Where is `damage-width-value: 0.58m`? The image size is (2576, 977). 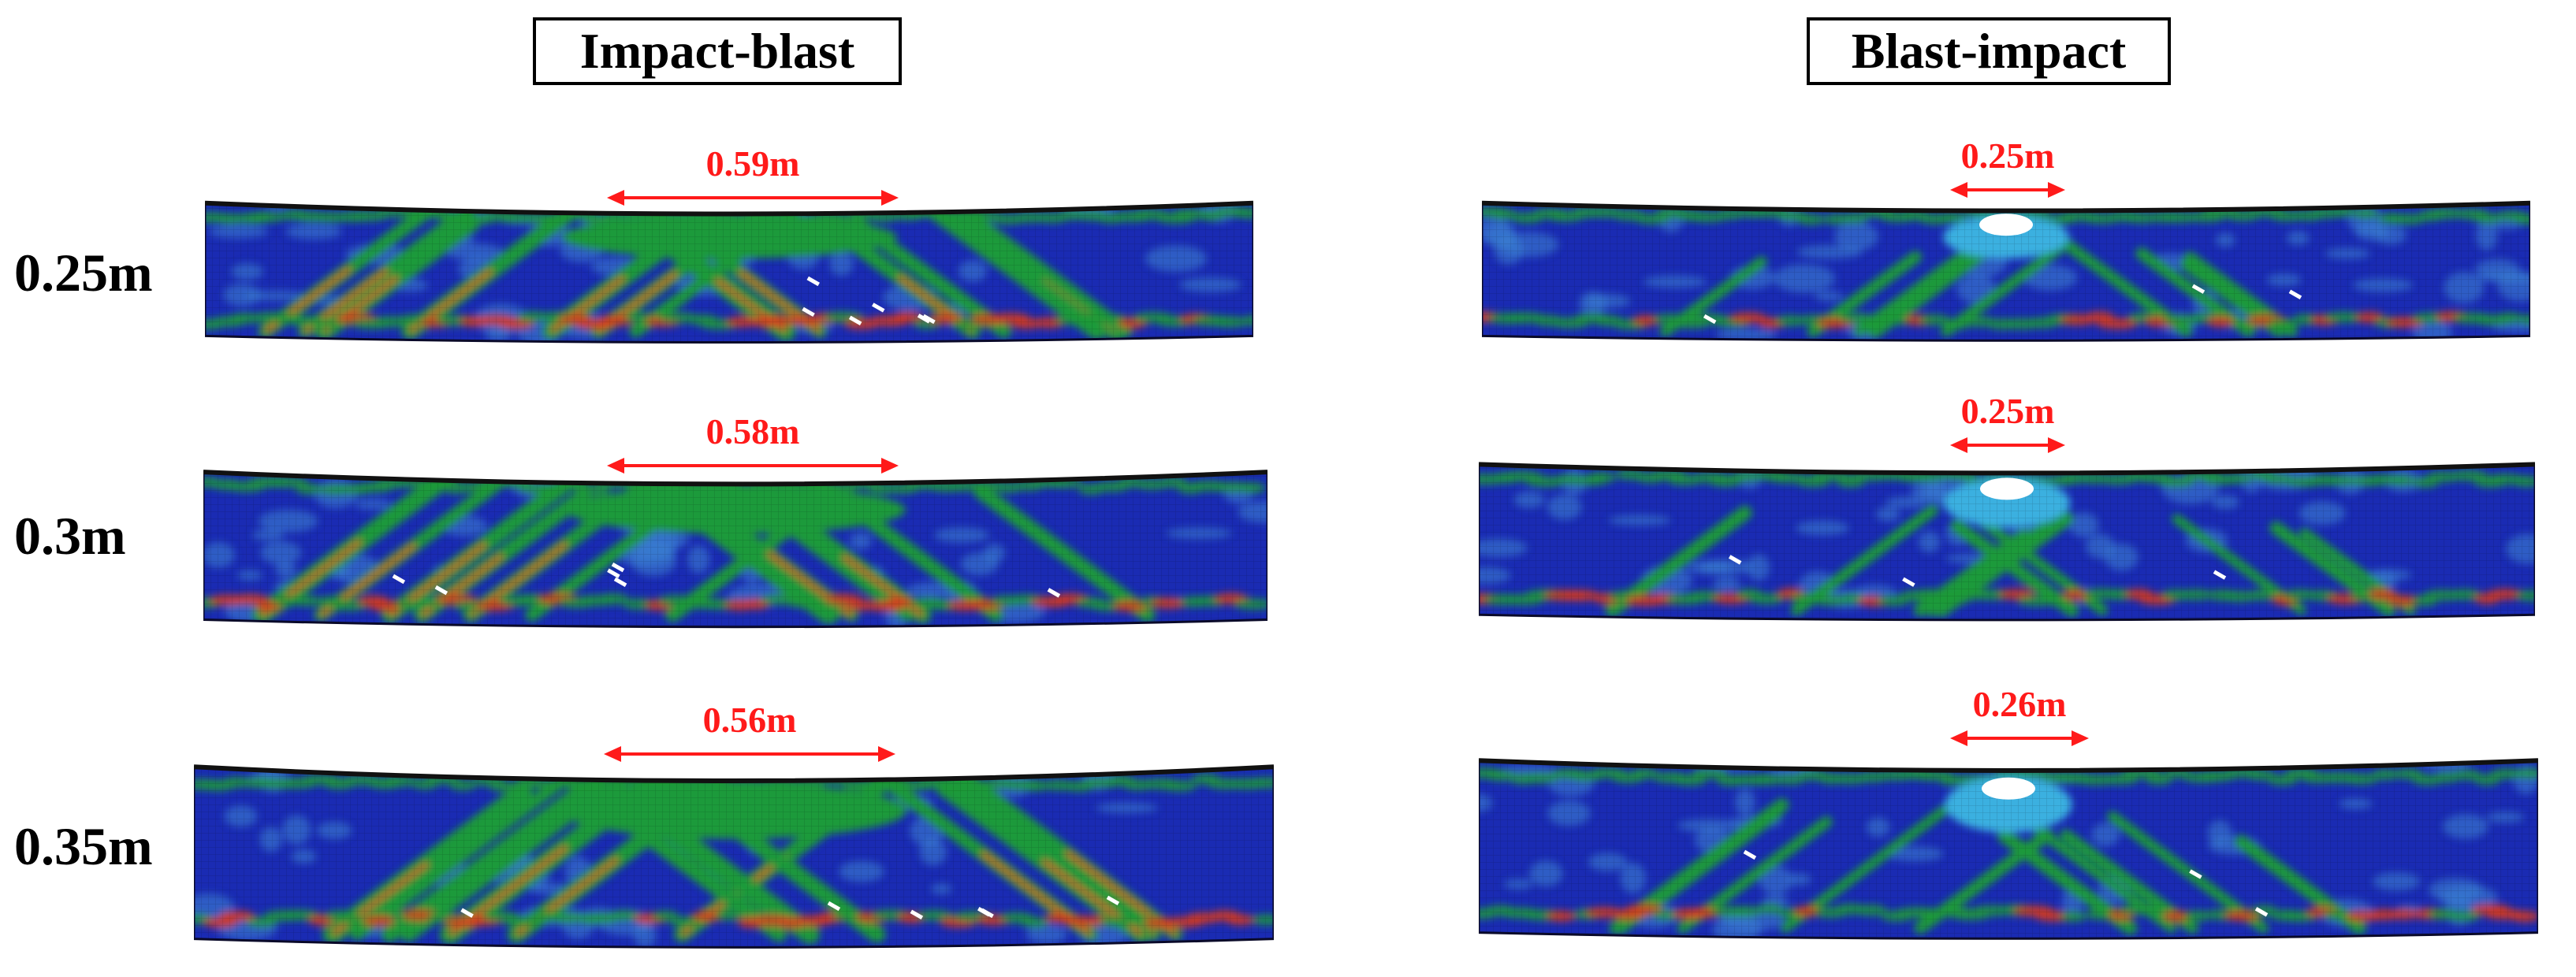
damage-width-value: 0.58m is located at coordinates (752, 431).